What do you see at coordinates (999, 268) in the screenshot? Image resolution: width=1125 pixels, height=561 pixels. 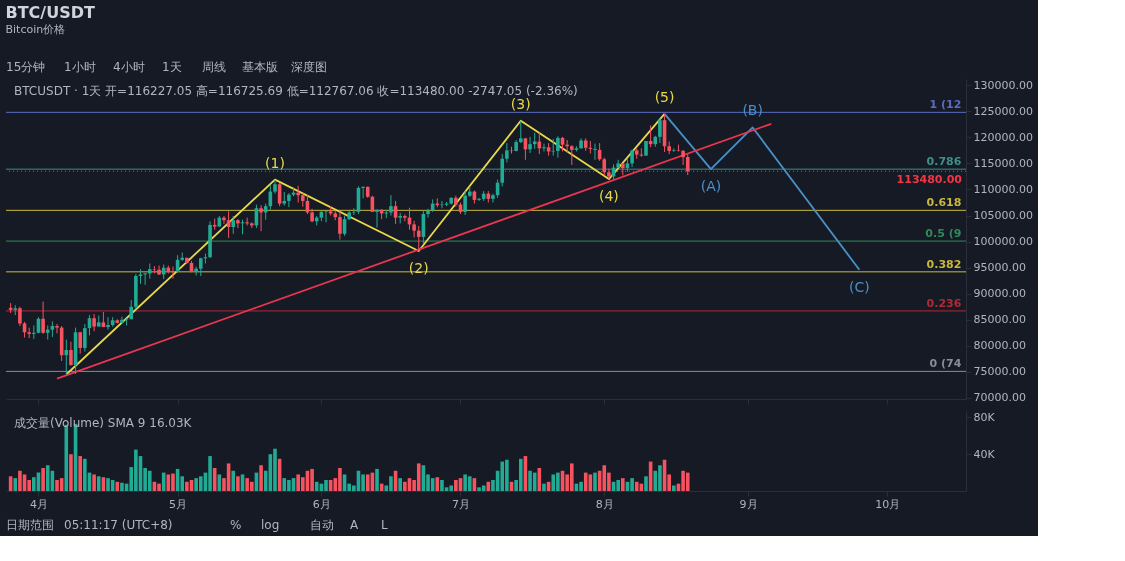 I see `y-tick-label: 95000.00` at bounding box center [999, 268].